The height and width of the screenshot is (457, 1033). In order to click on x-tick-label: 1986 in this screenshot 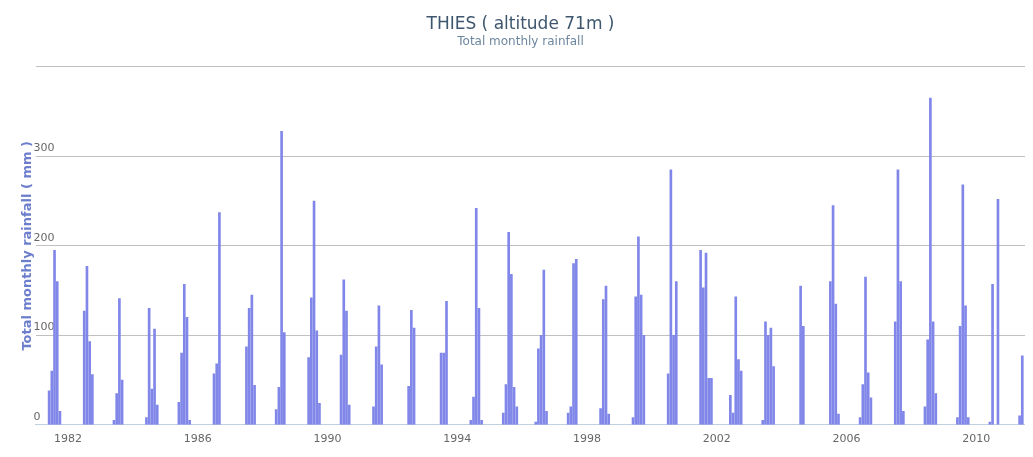, I will do `click(197, 439)`.